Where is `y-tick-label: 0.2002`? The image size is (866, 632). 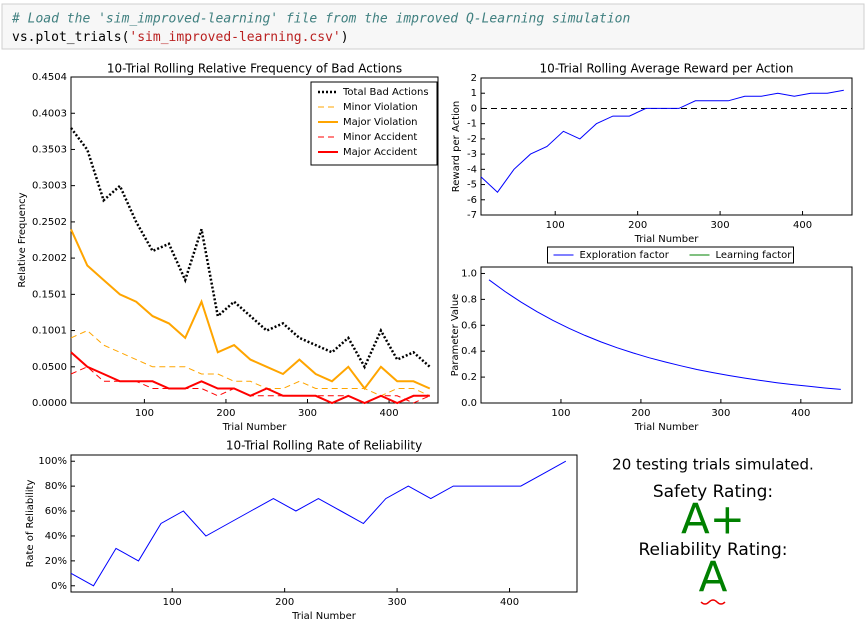
y-tick-label: 0.2002 is located at coordinates (49, 258).